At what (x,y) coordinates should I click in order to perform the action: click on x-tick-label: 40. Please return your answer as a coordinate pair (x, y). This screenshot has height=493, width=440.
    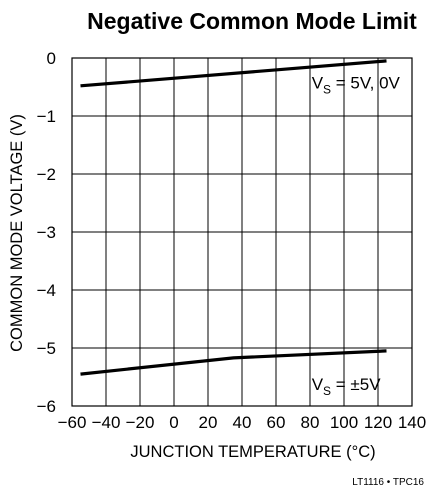
    Looking at the image, I should click on (242, 422).